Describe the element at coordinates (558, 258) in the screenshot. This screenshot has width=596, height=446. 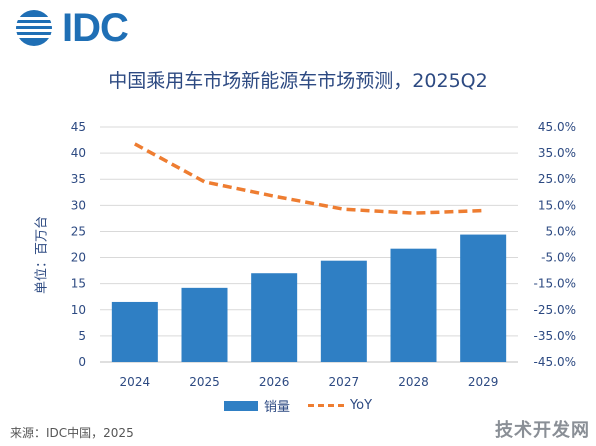
I see `right-tick-label: -5.0%` at that location.